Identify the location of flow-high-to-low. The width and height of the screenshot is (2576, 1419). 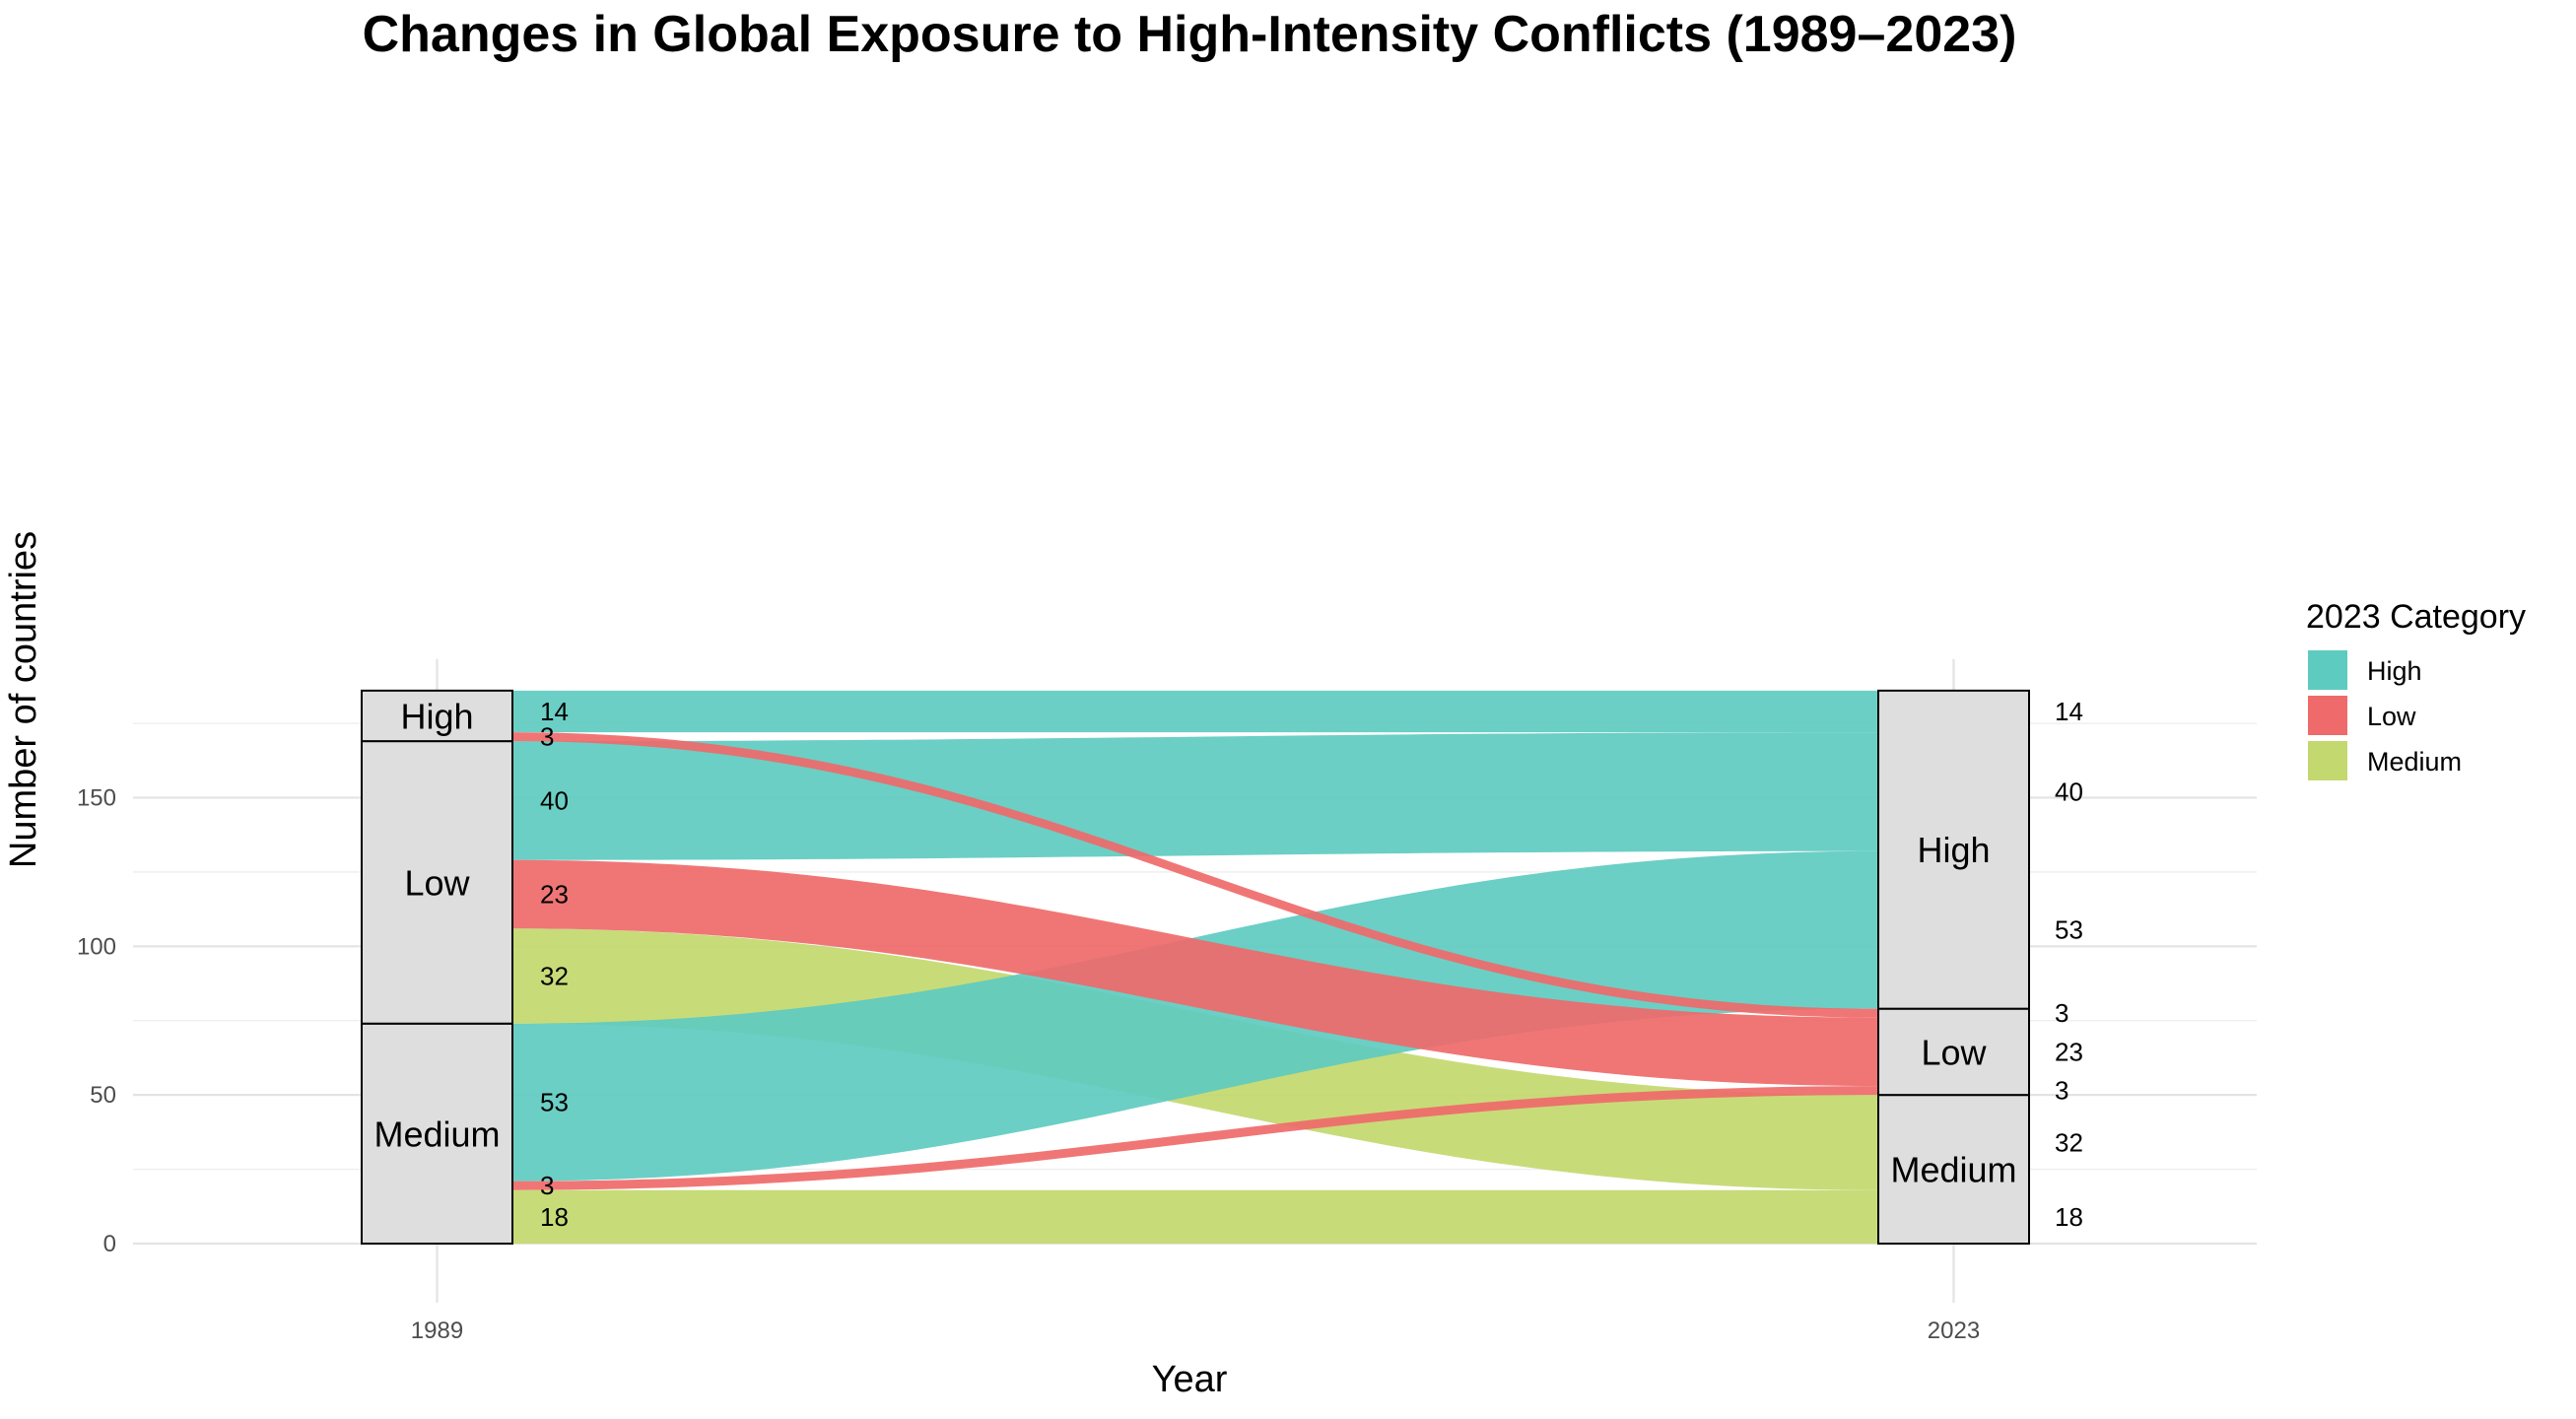
(1195, 875).